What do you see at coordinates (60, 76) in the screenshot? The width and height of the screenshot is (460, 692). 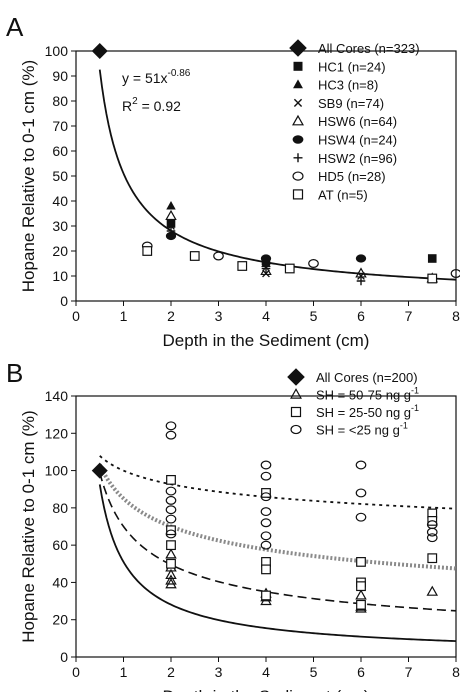 I see `y-tick-label: 90` at bounding box center [60, 76].